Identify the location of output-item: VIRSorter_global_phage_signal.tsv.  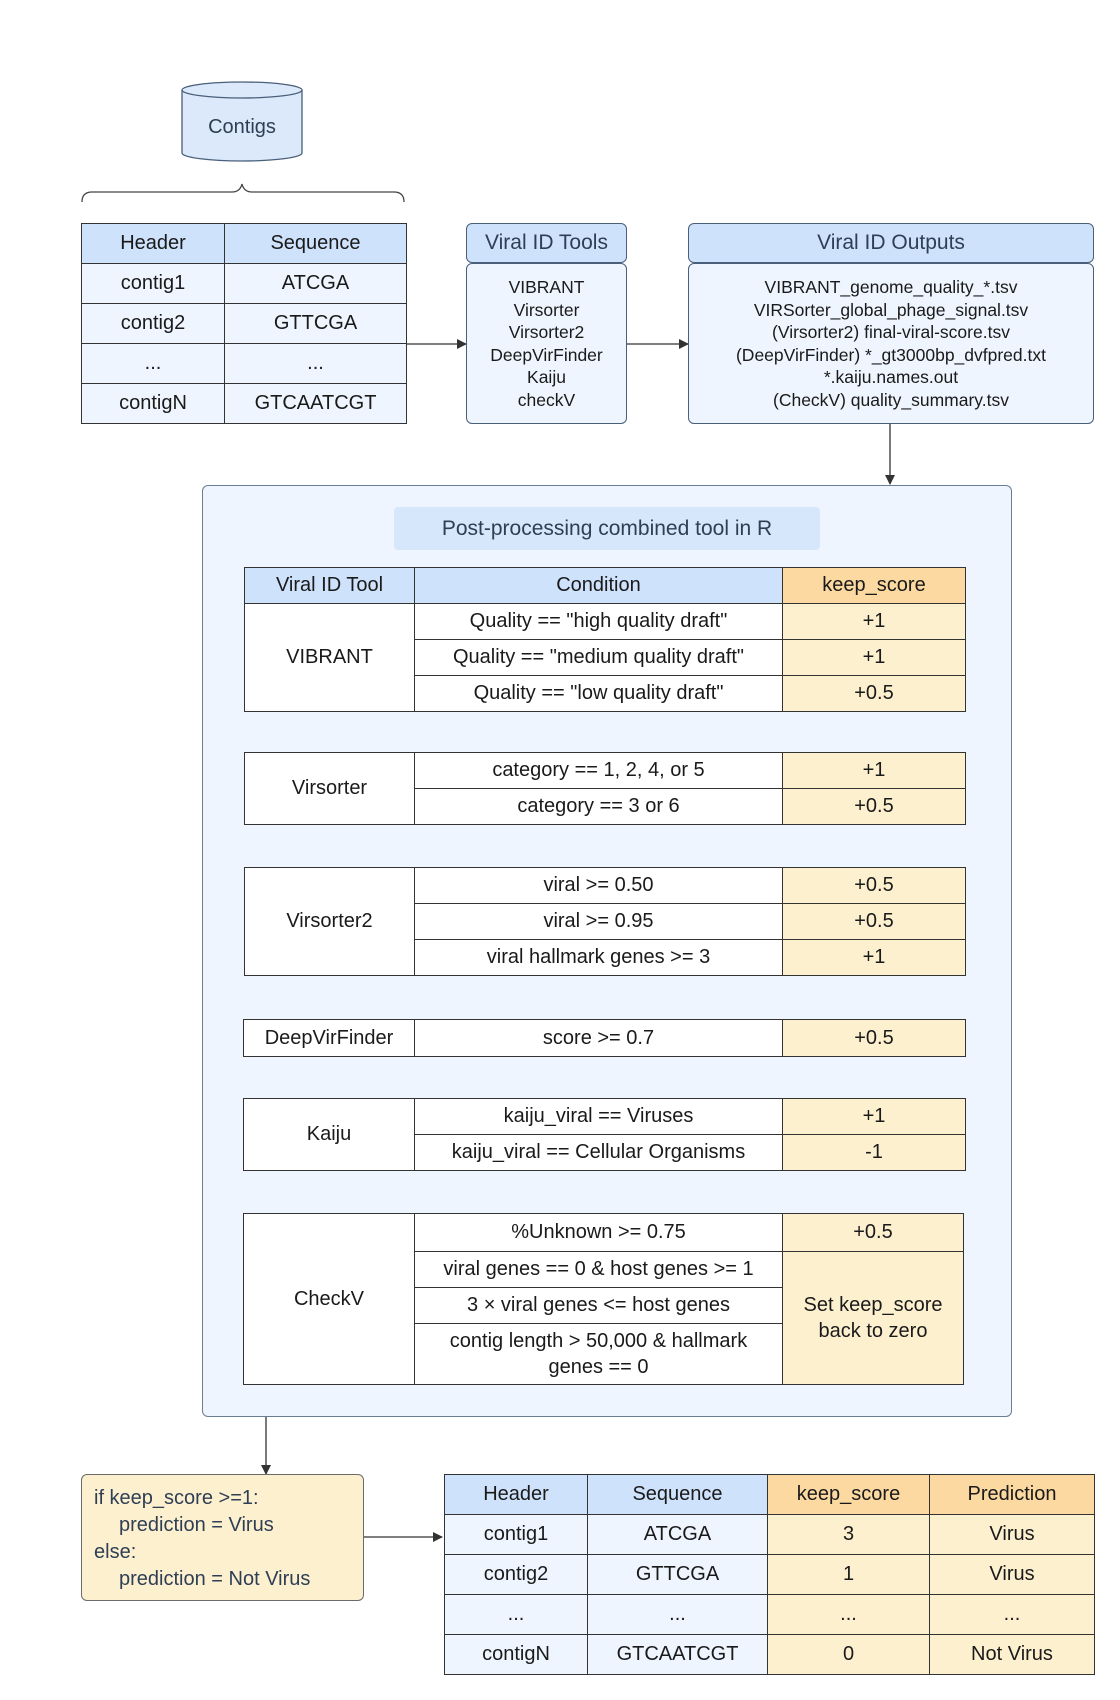
(891, 309).